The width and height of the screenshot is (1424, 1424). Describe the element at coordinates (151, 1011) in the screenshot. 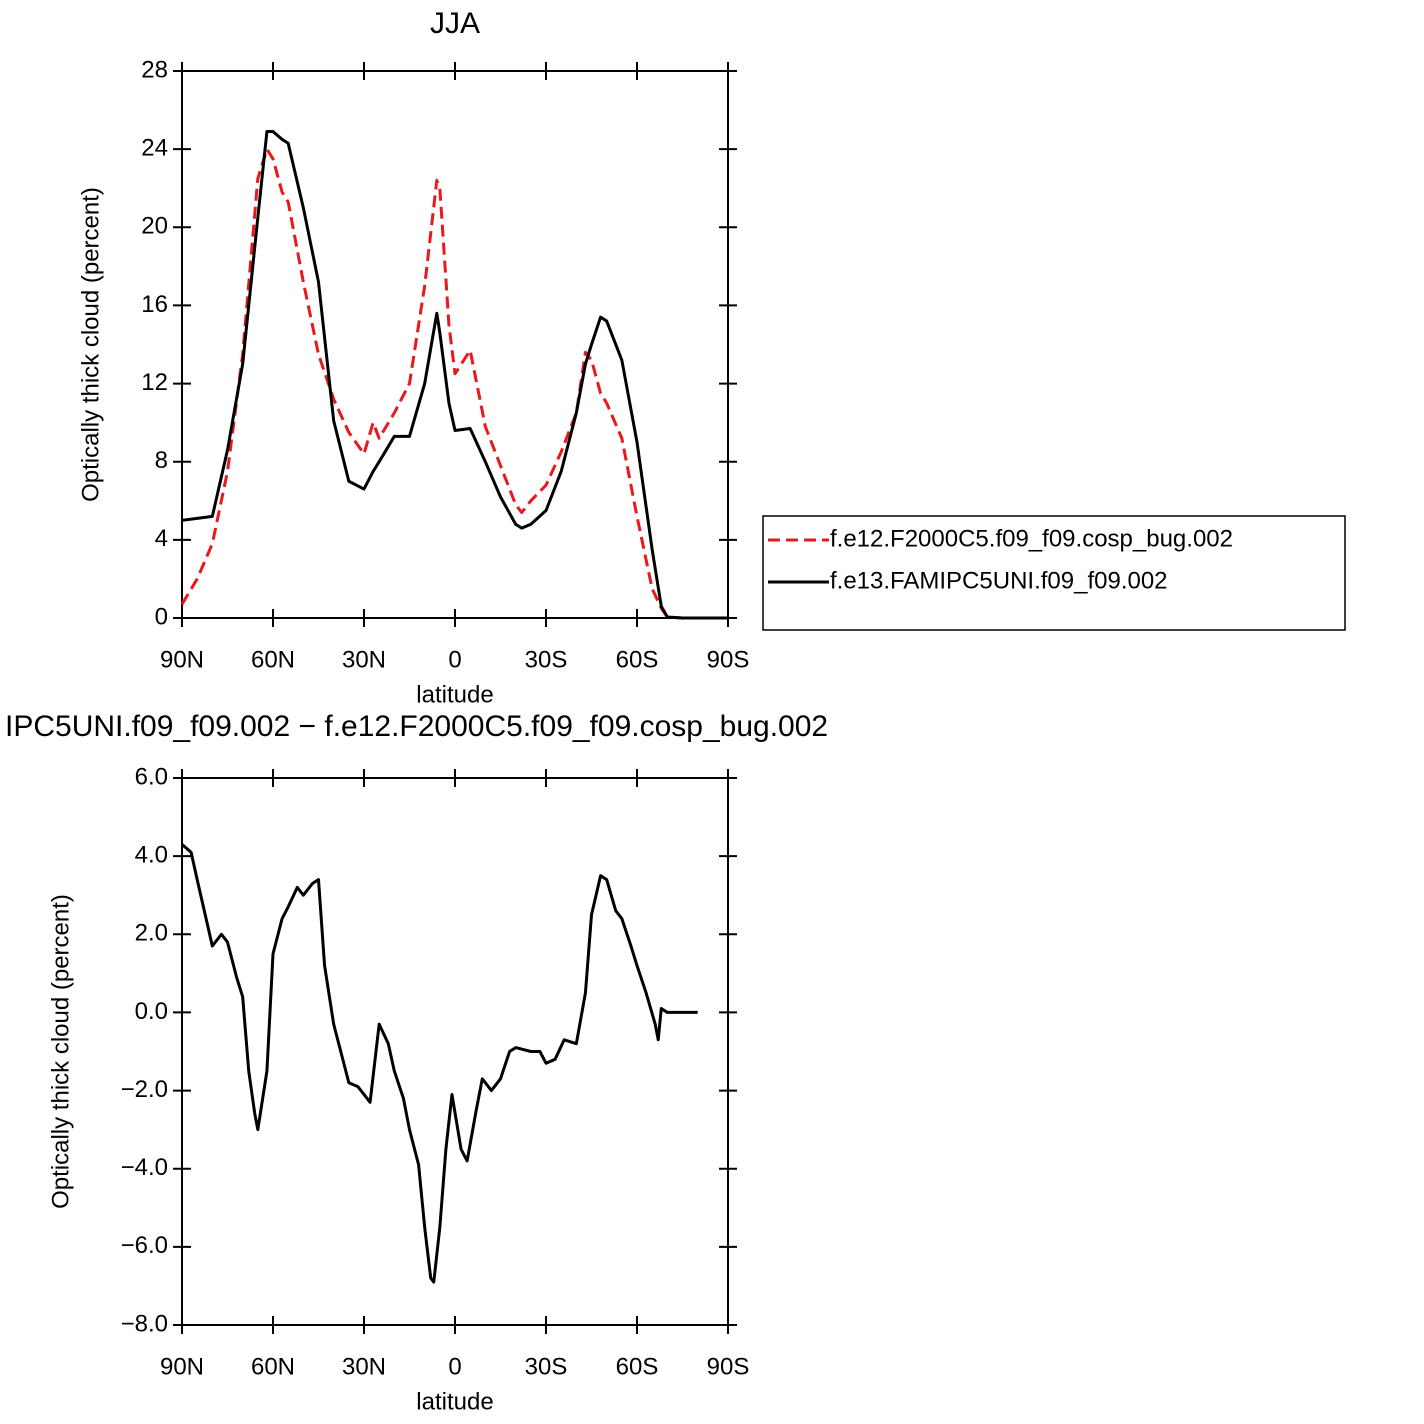

I see `y-tick-label: 0.0` at that location.